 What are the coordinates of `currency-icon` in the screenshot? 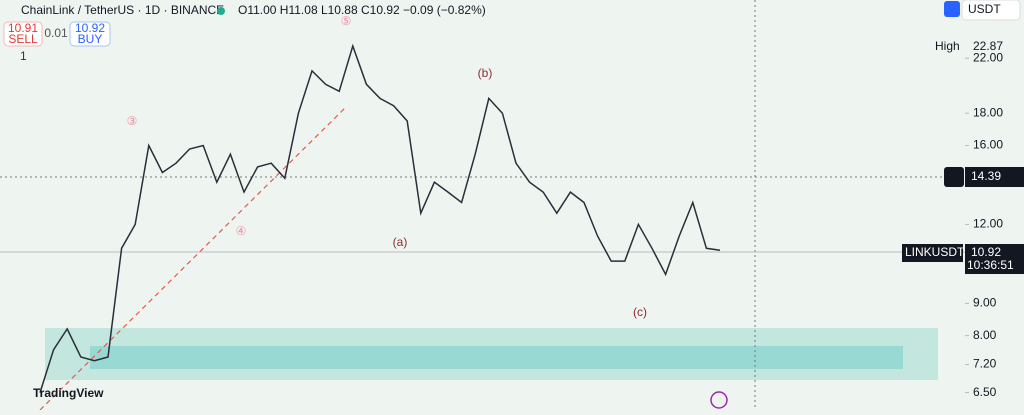 It's located at (952, 9).